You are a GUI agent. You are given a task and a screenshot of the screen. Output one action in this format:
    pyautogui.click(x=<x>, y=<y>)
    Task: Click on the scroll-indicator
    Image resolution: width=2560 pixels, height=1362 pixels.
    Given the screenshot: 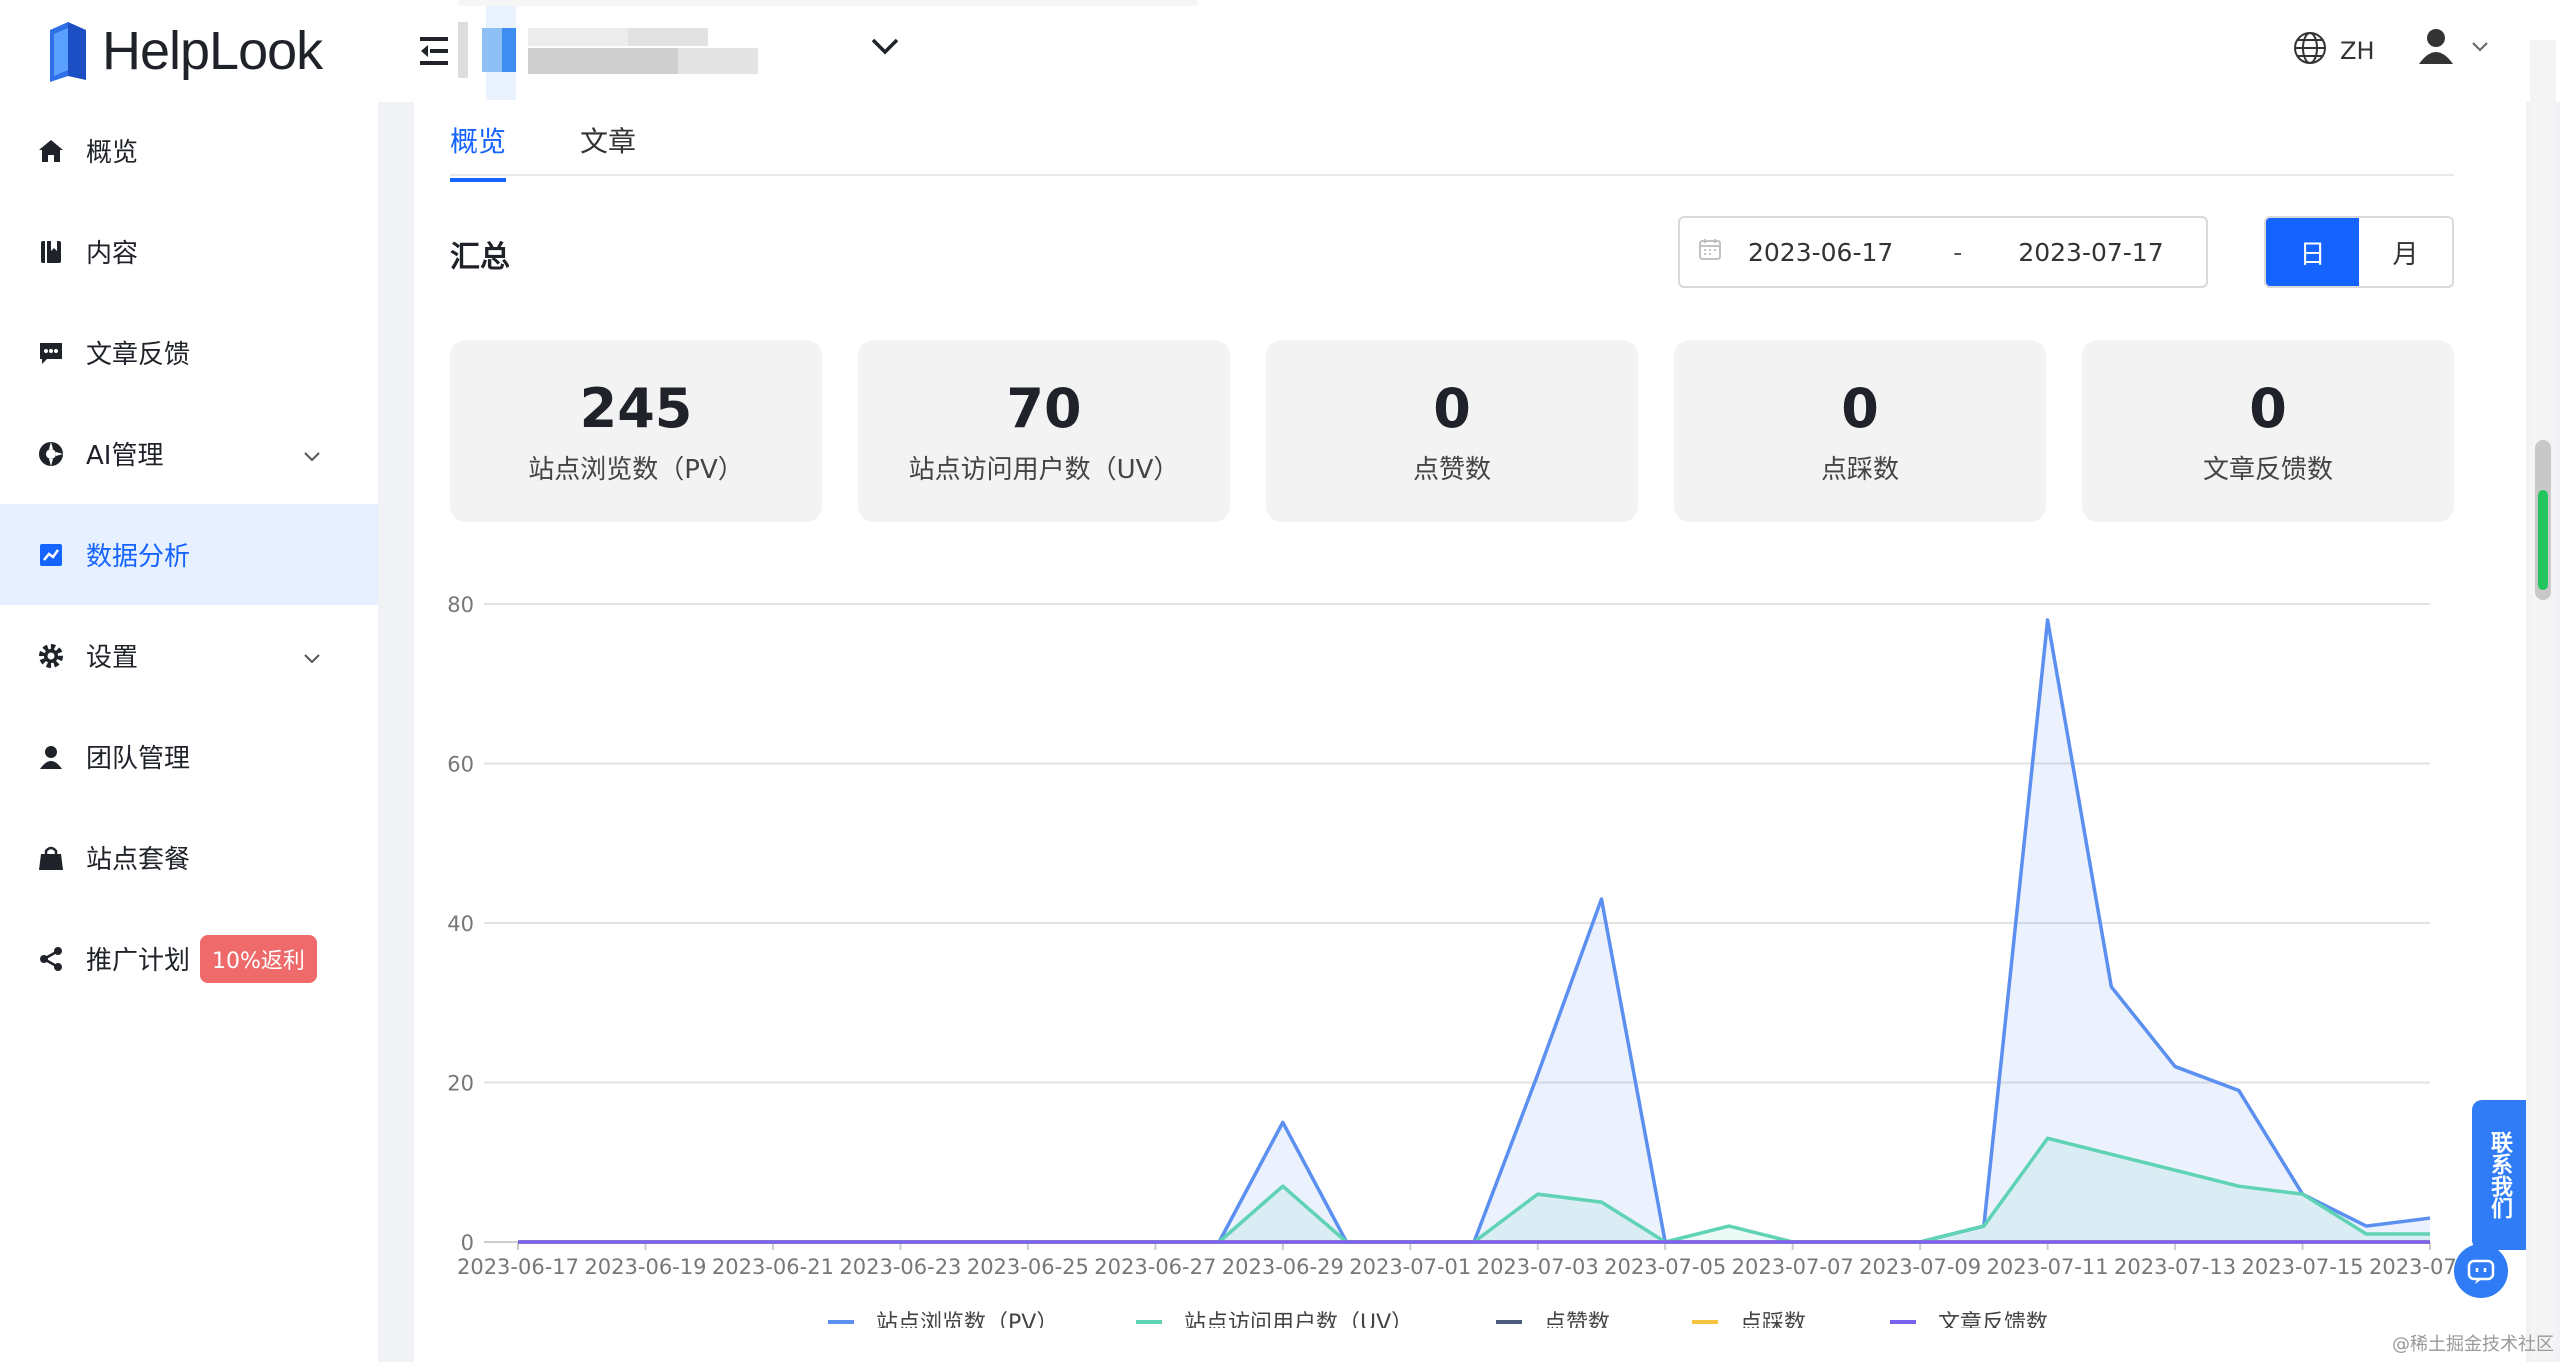 What is the action you would take?
    pyautogui.click(x=2543, y=540)
    